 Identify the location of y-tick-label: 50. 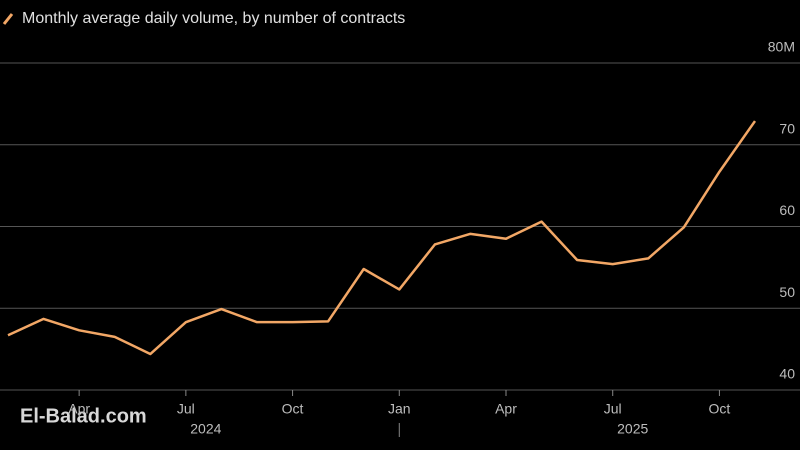
(787, 292).